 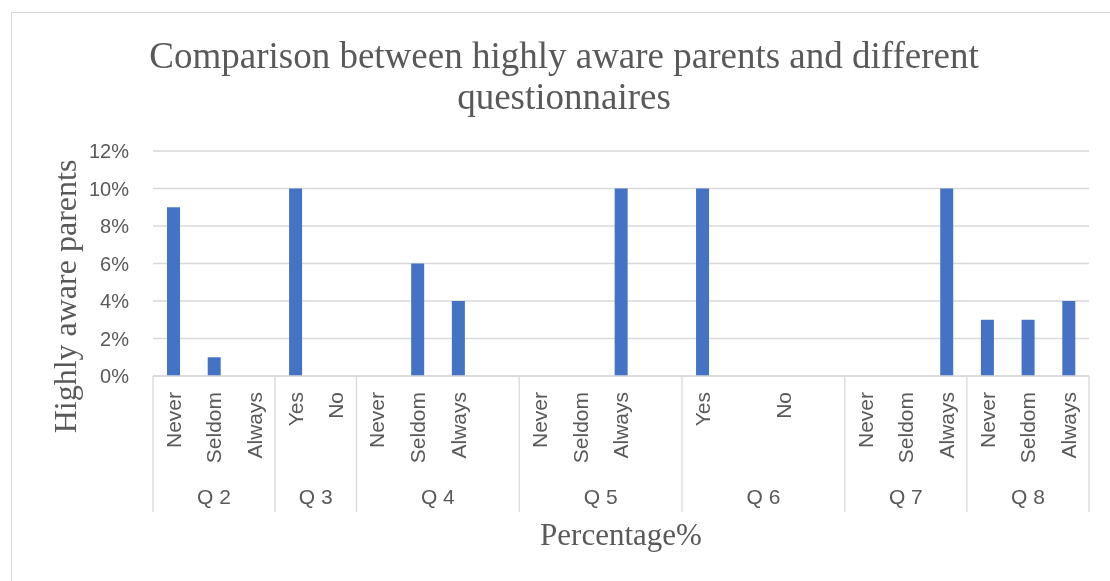 What do you see at coordinates (1028, 496) in the screenshot?
I see `text: Q 8` at bounding box center [1028, 496].